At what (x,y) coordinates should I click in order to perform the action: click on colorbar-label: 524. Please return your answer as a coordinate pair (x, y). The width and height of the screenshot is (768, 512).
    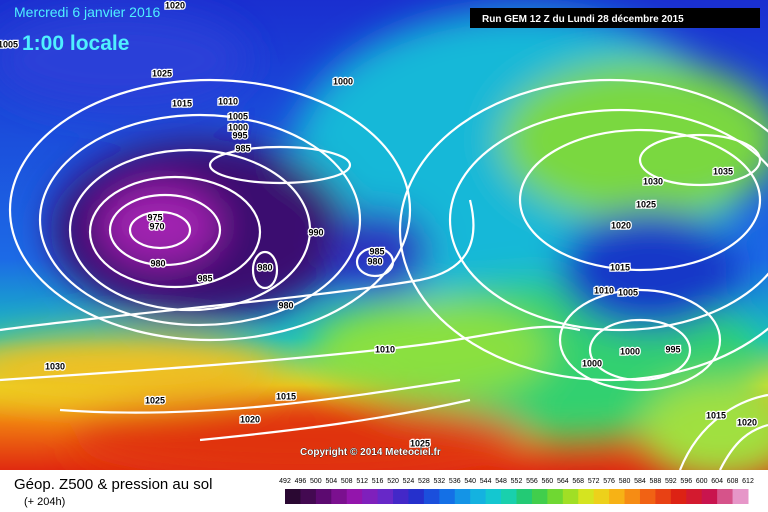
    Looking at the image, I should click on (409, 481).